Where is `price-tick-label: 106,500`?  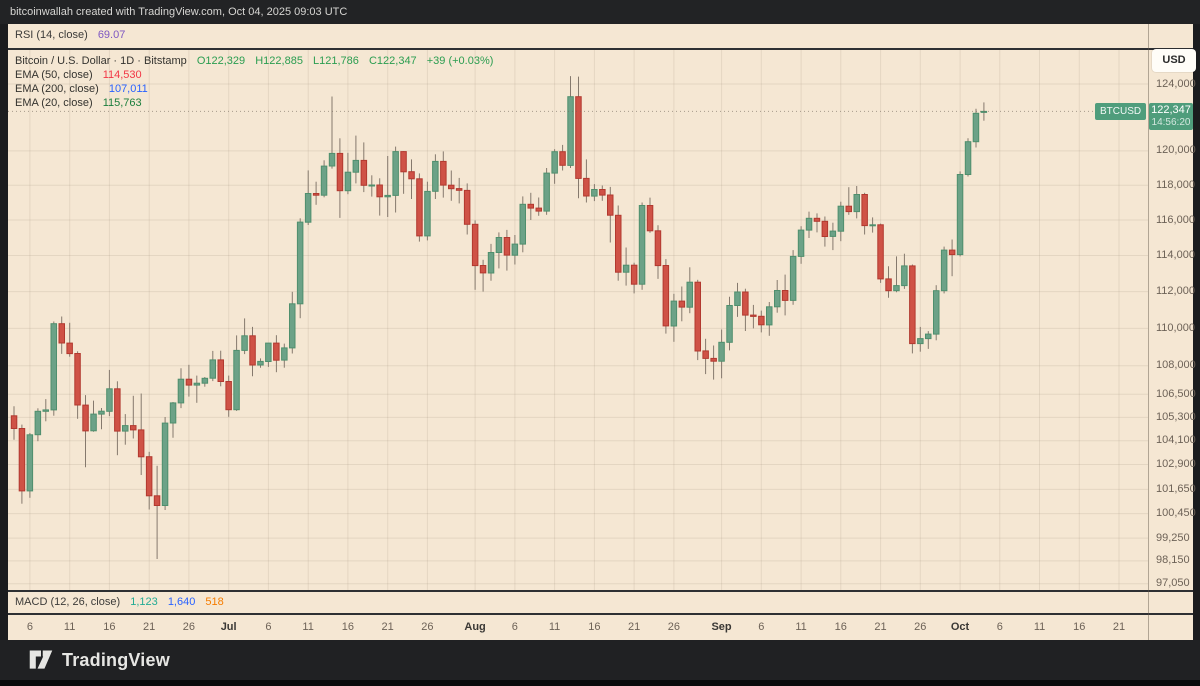
price-tick-label: 106,500 is located at coordinates (1176, 393).